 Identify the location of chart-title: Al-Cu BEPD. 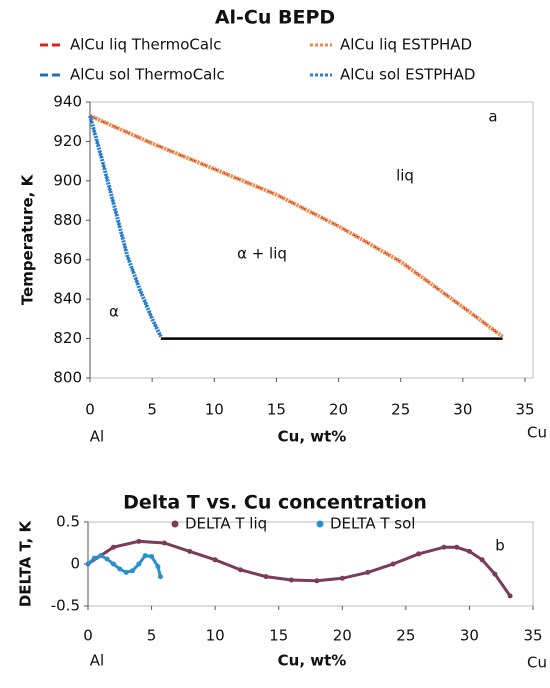
(275, 18).